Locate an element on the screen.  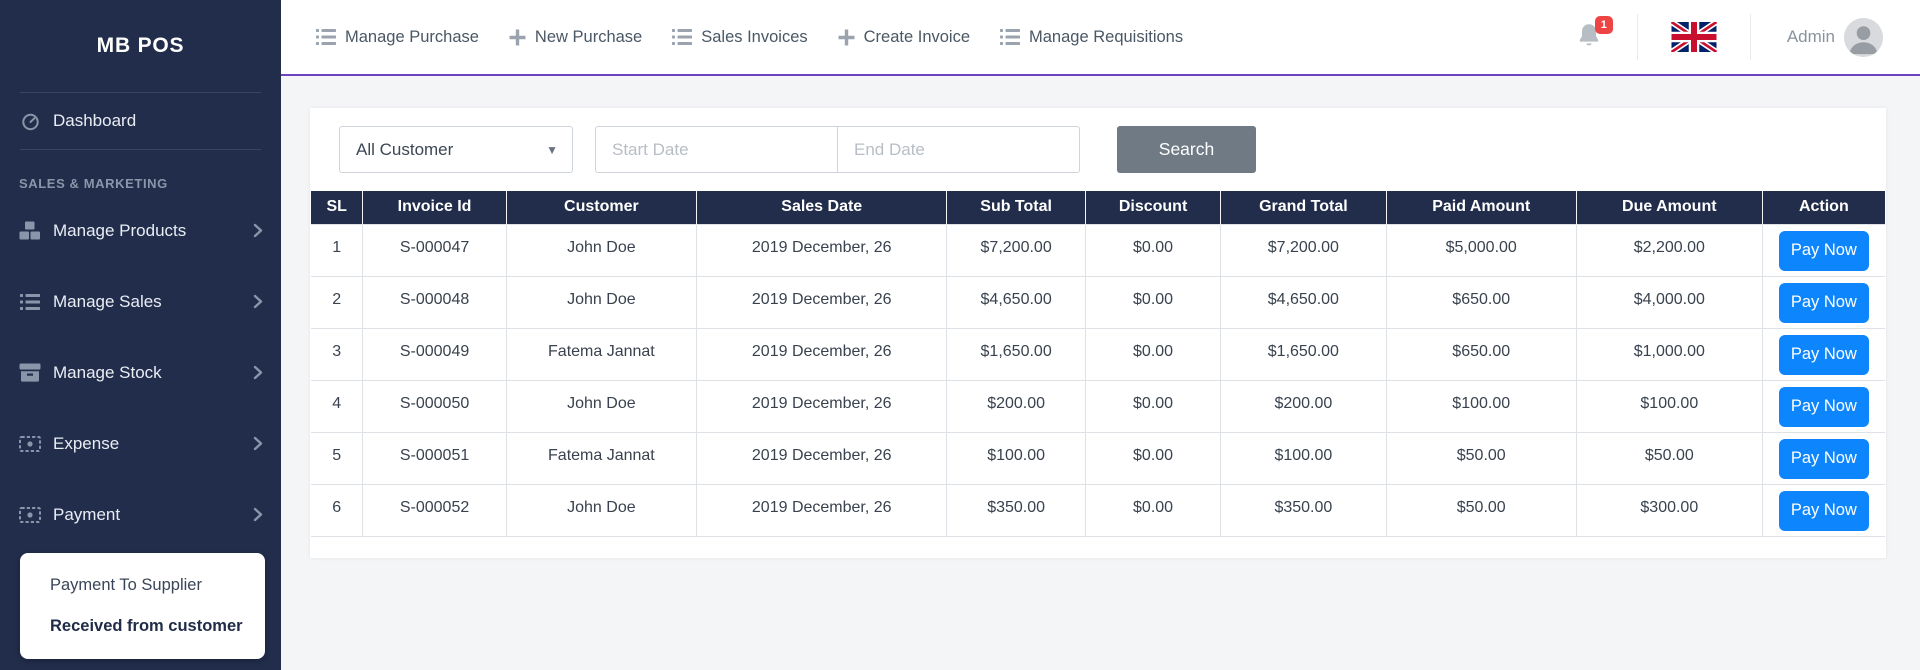
caret-down-icon: ▼ is located at coordinates (552, 149).